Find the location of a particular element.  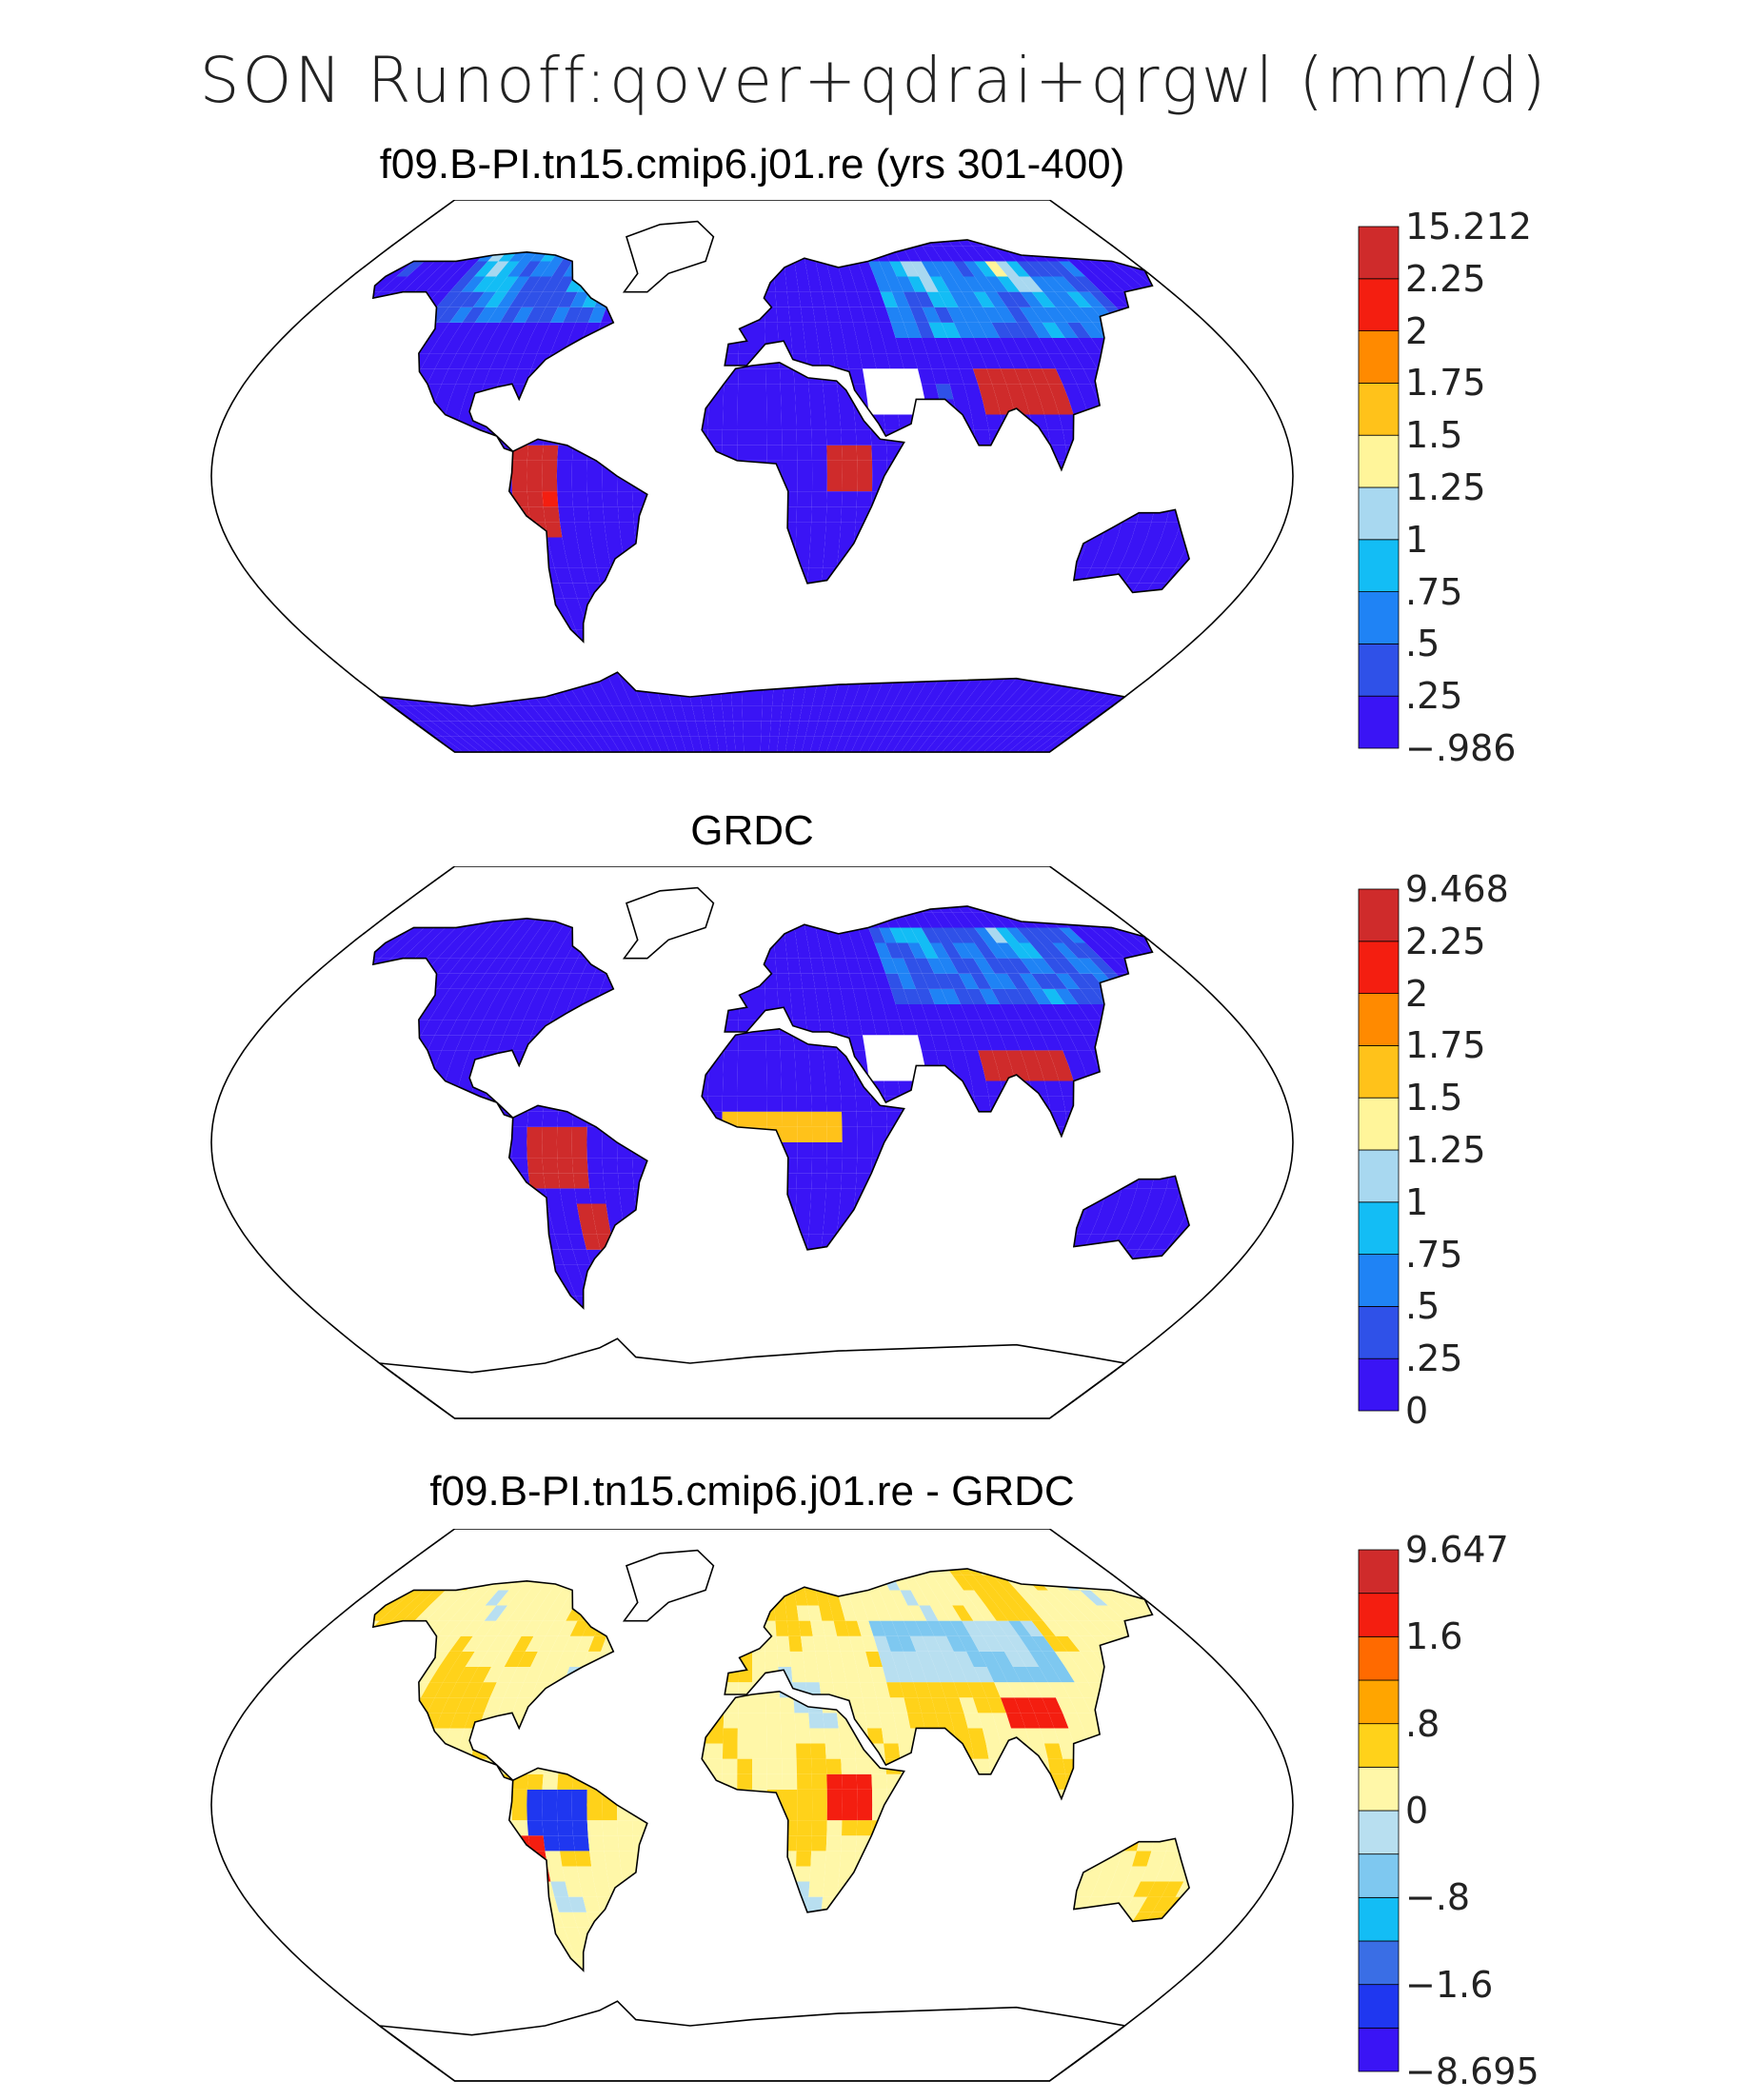

coastline-africa is located at coordinates (803, 473).